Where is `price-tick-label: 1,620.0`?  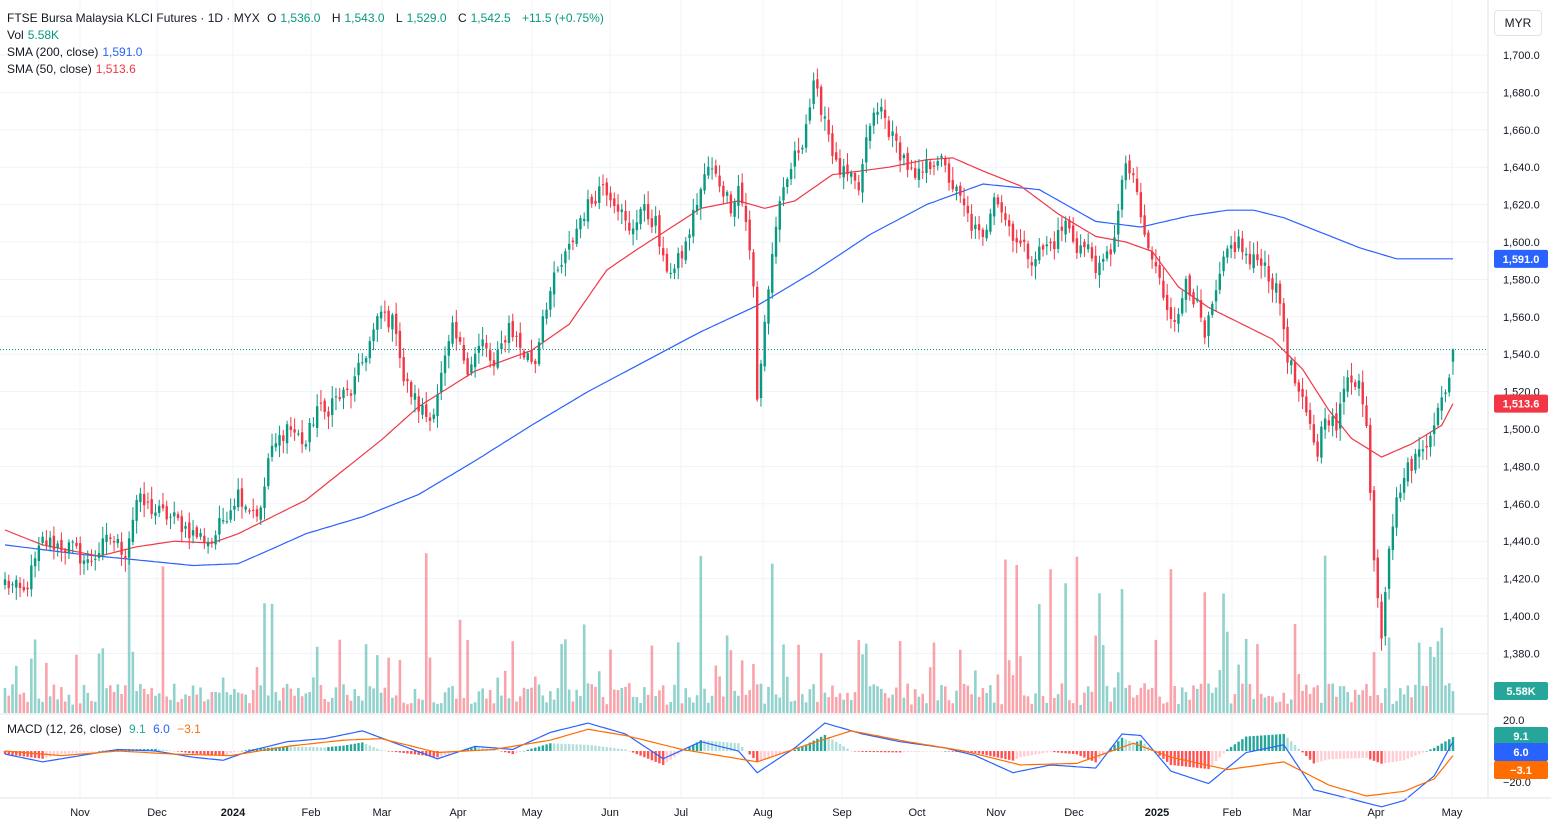 price-tick-label: 1,620.0 is located at coordinates (1521, 206).